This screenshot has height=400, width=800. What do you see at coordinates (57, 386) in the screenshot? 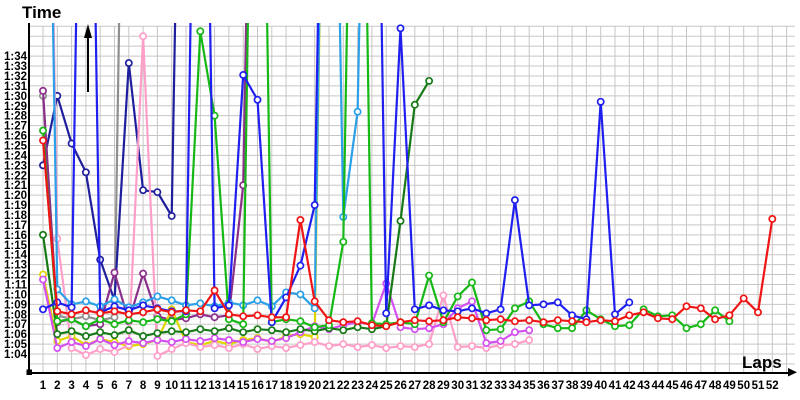
I see `x-tick-label: 2` at bounding box center [57, 386].